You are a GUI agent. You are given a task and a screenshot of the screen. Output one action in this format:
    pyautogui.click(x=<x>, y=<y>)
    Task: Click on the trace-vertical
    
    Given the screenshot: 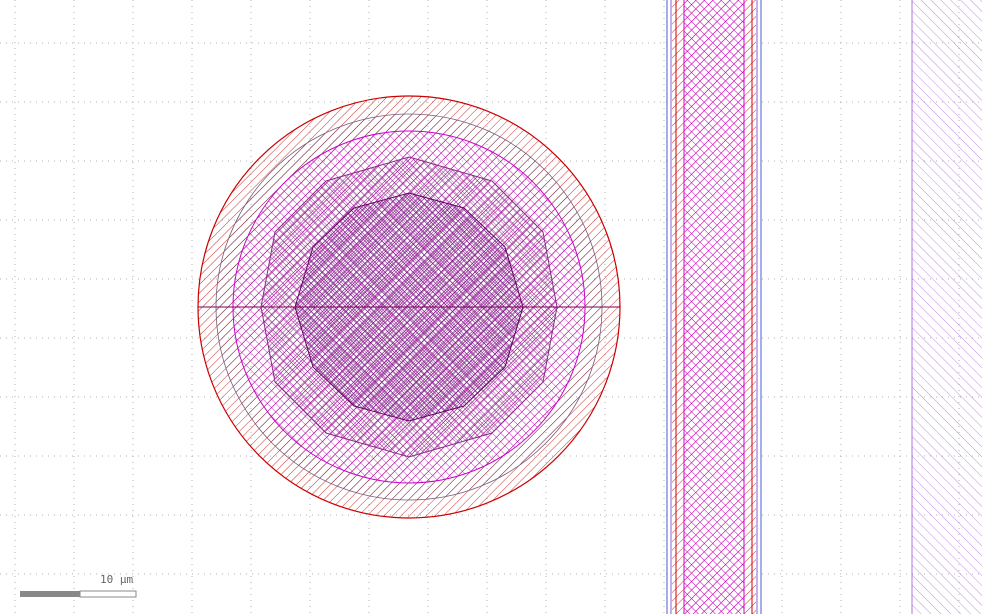 What is the action you would take?
    pyautogui.click(x=714, y=307)
    